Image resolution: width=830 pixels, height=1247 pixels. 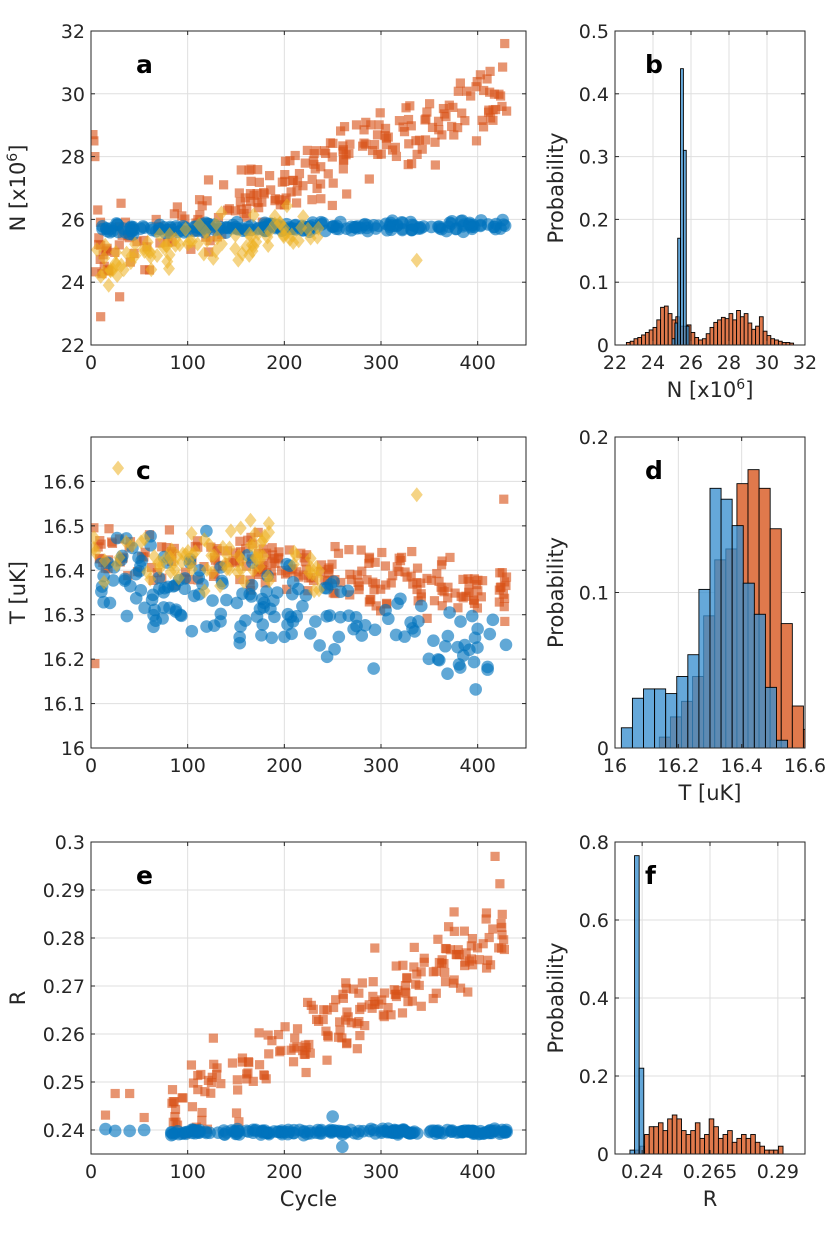 What do you see at coordinates (594, 594) in the screenshot?
I see `y-tick-label: 0.1` at bounding box center [594, 594].